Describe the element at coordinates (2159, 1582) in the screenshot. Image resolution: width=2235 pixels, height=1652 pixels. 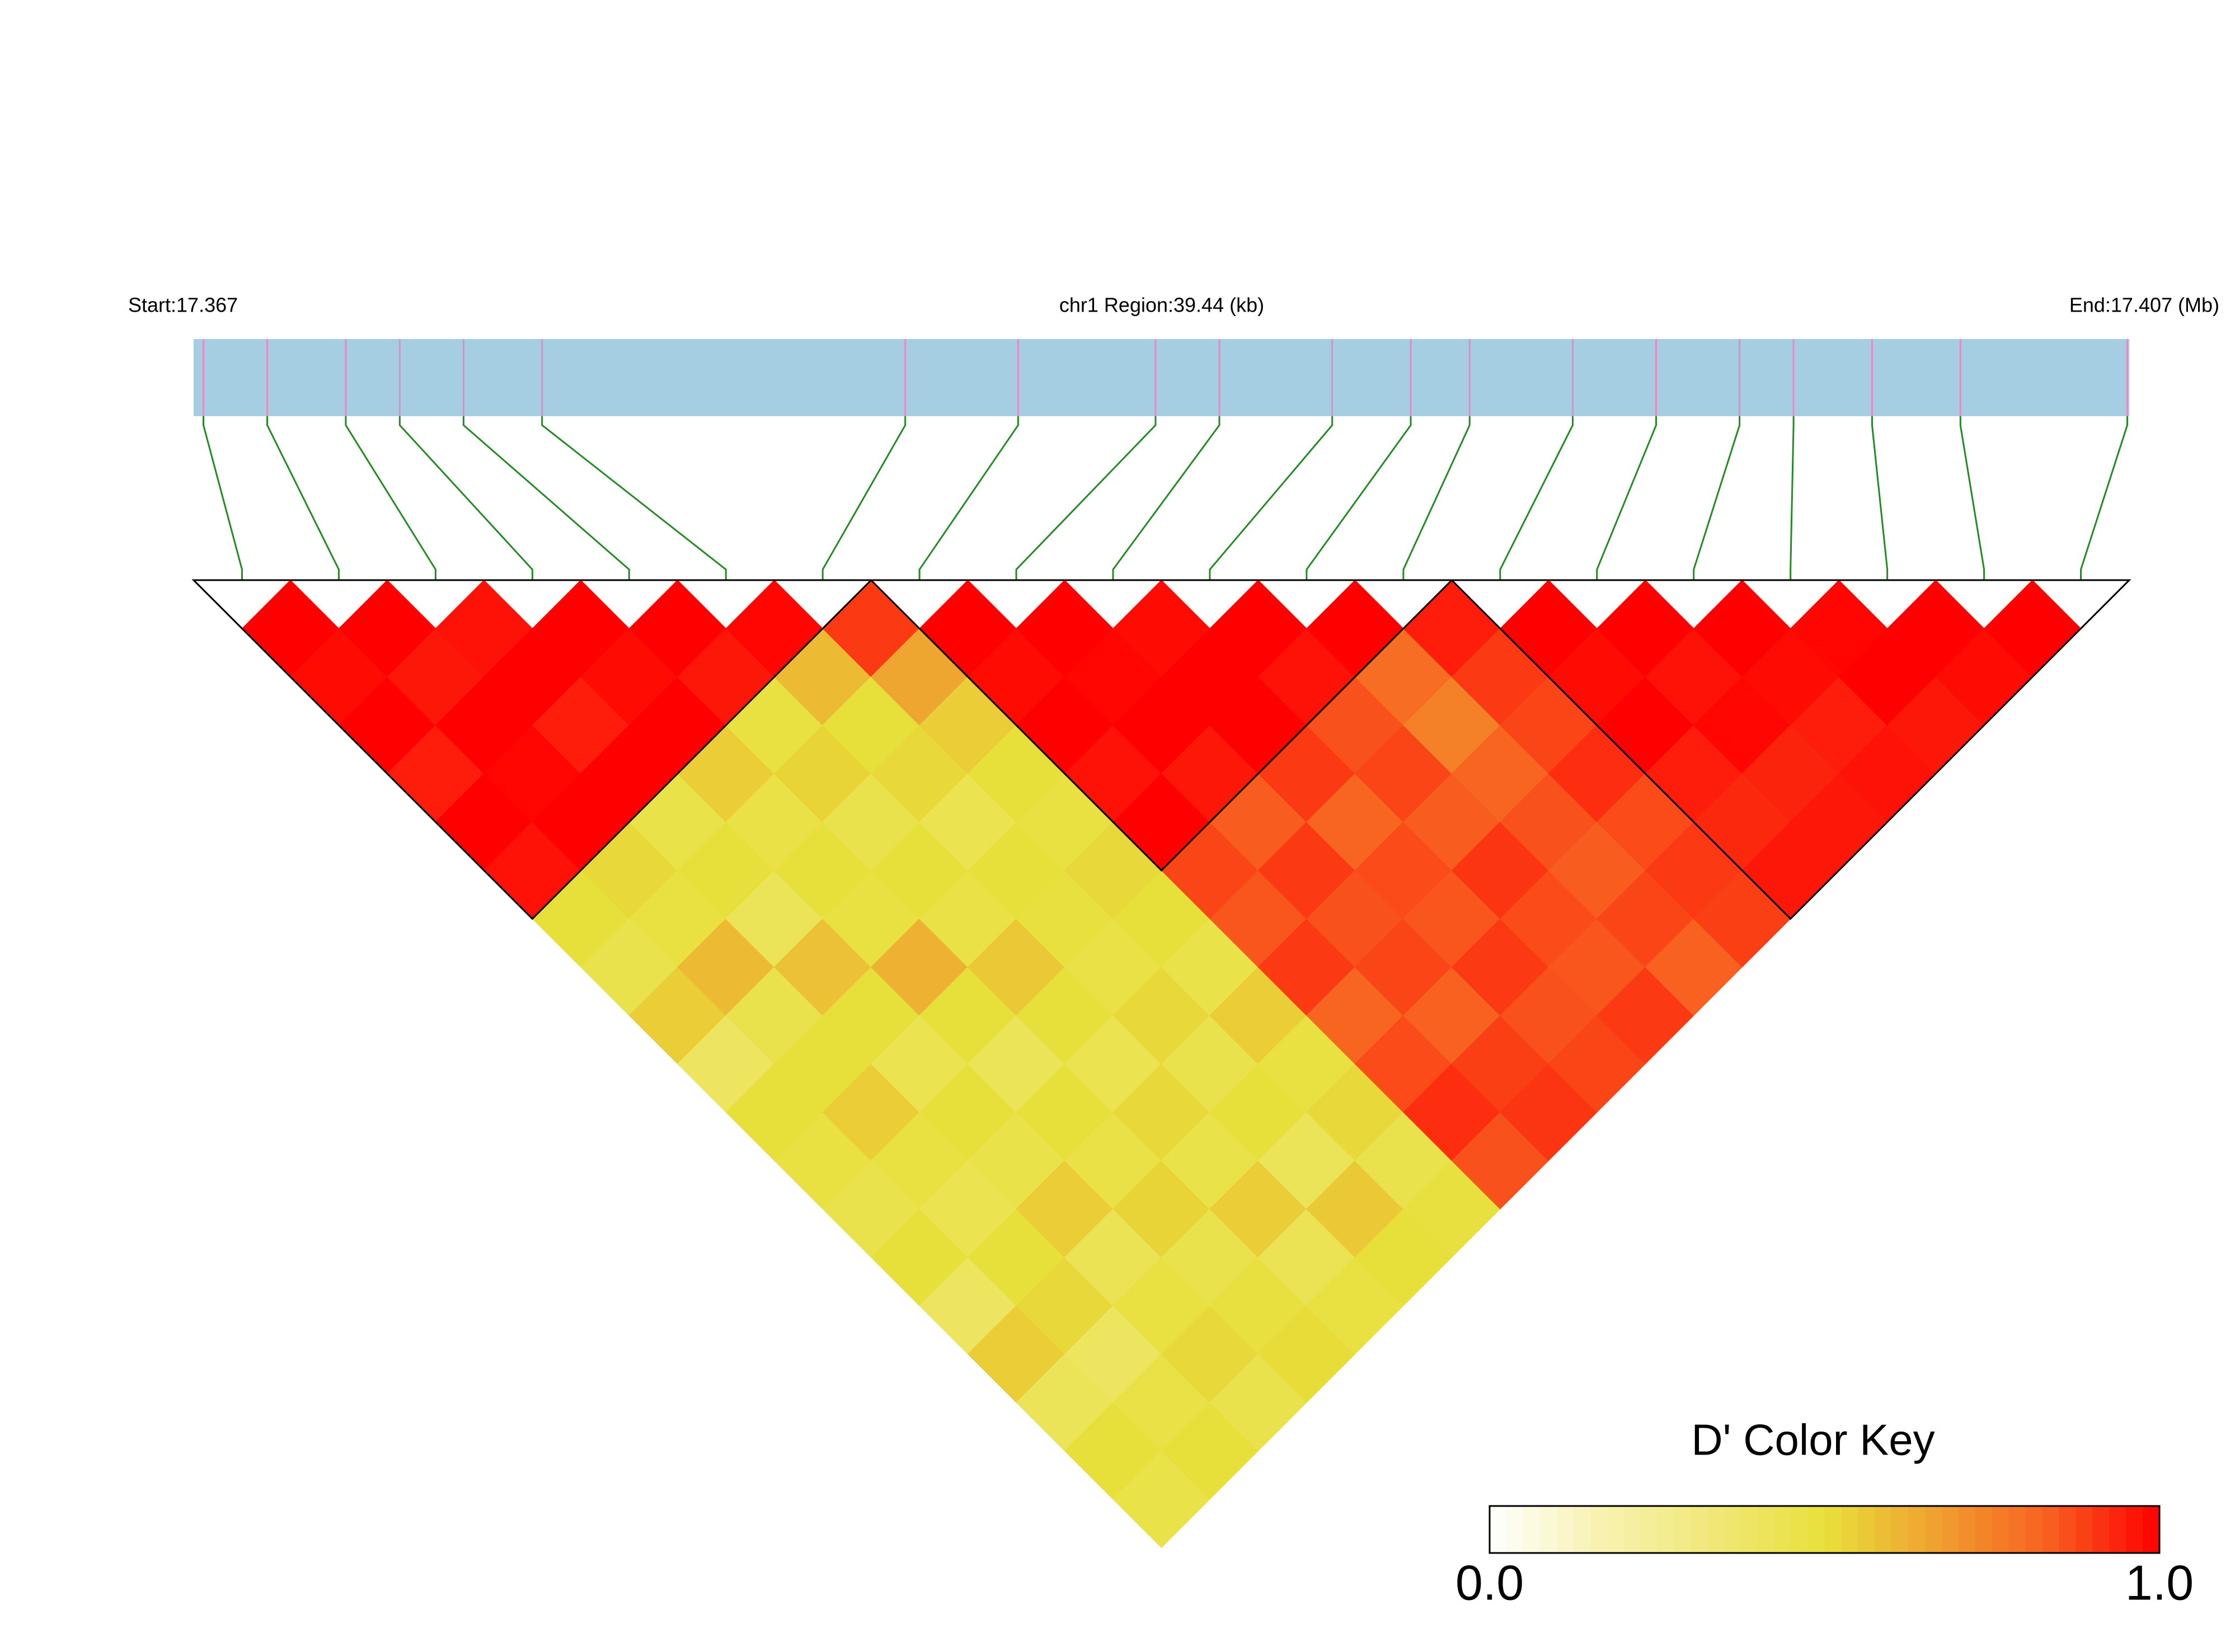
I see `colorbar-tick-label: 1.0` at that location.